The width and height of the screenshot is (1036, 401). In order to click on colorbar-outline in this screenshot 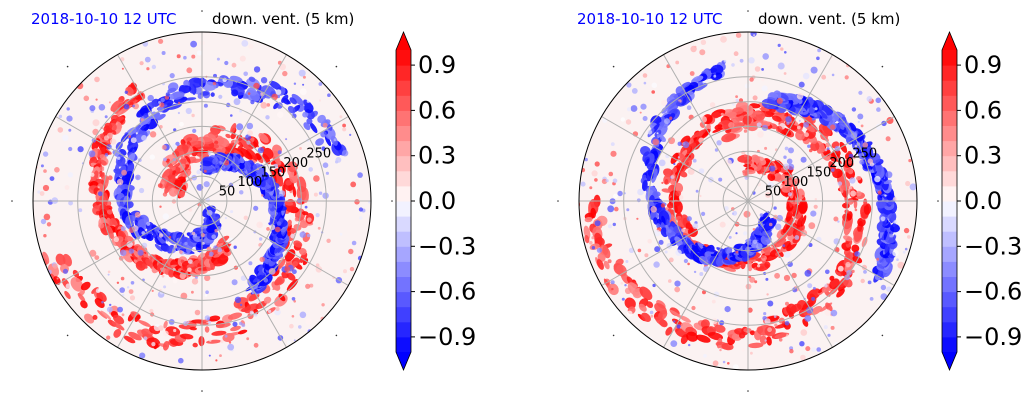, I will do `click(403, 201)`.